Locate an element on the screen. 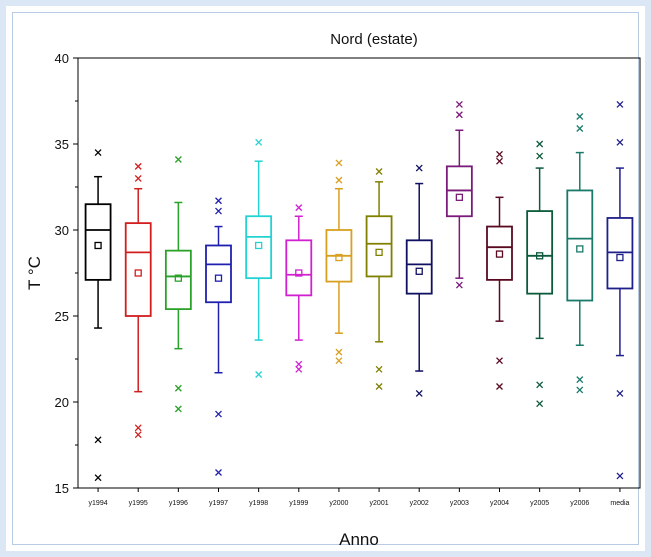  y-axis-title: T °C is located at coordinates (34, 273).